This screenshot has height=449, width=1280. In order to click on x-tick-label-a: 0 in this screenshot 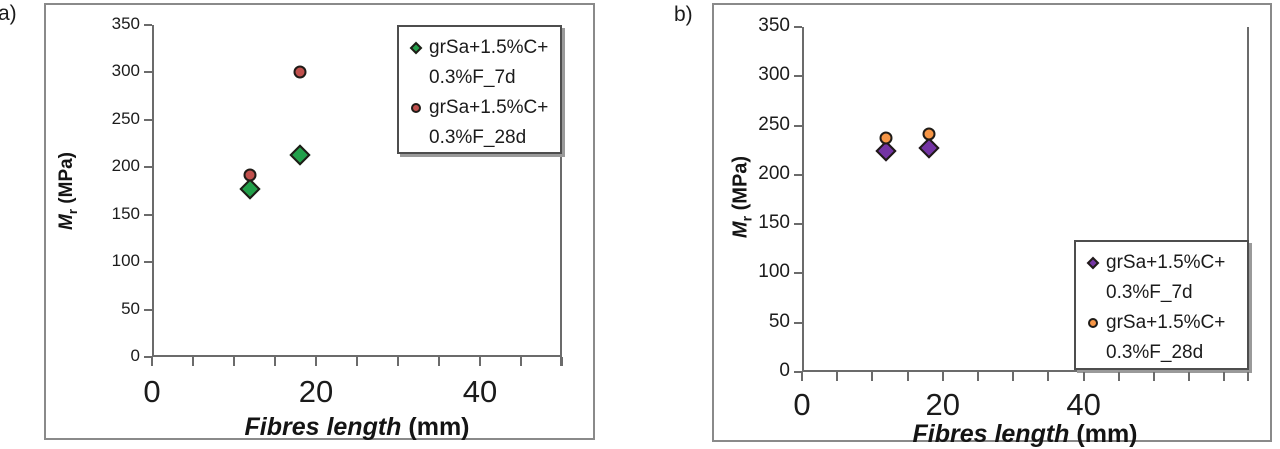, I will do `click(152, 391)`.